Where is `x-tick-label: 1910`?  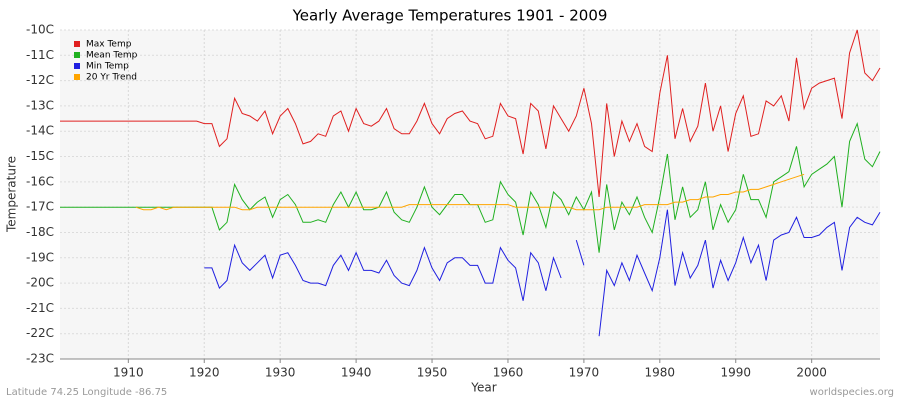
x-tick-label: 1910 is located at coordinates (128, 373).